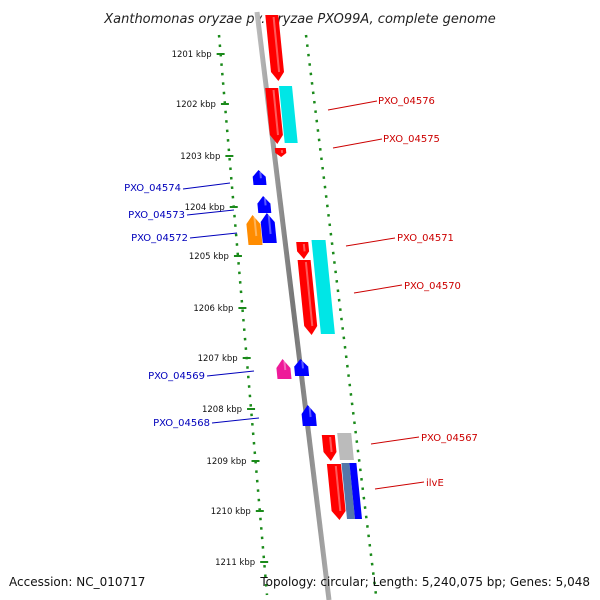 This screenshot has height=600, width=600. What do you see at coordinates (348, 491) in the screenshot?
I see `cds-ilve-steel` at bounding box center [348, 491].